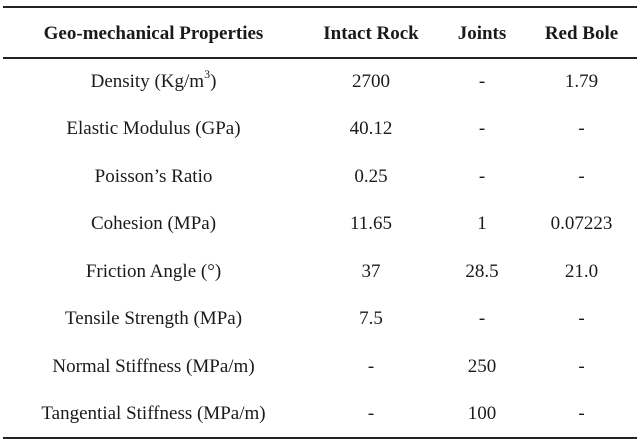 This screenshot has width=640, height=439. I want to click on table-row: Cohesion (MPa) 11.65 1 0.07223, so click(320, 225).